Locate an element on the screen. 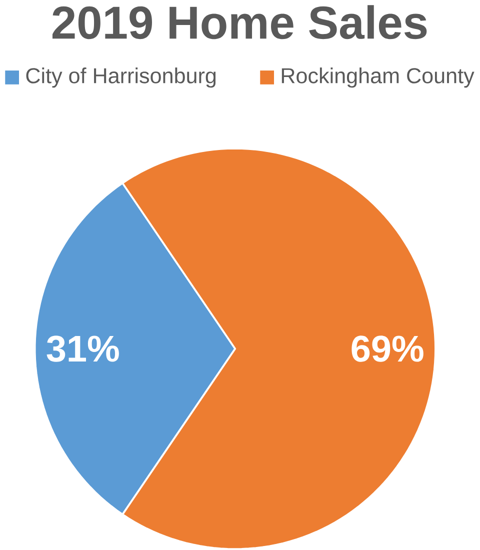 This screenshot has height=550, width=480. data-label: 31% is located at coordinates (83, 349).